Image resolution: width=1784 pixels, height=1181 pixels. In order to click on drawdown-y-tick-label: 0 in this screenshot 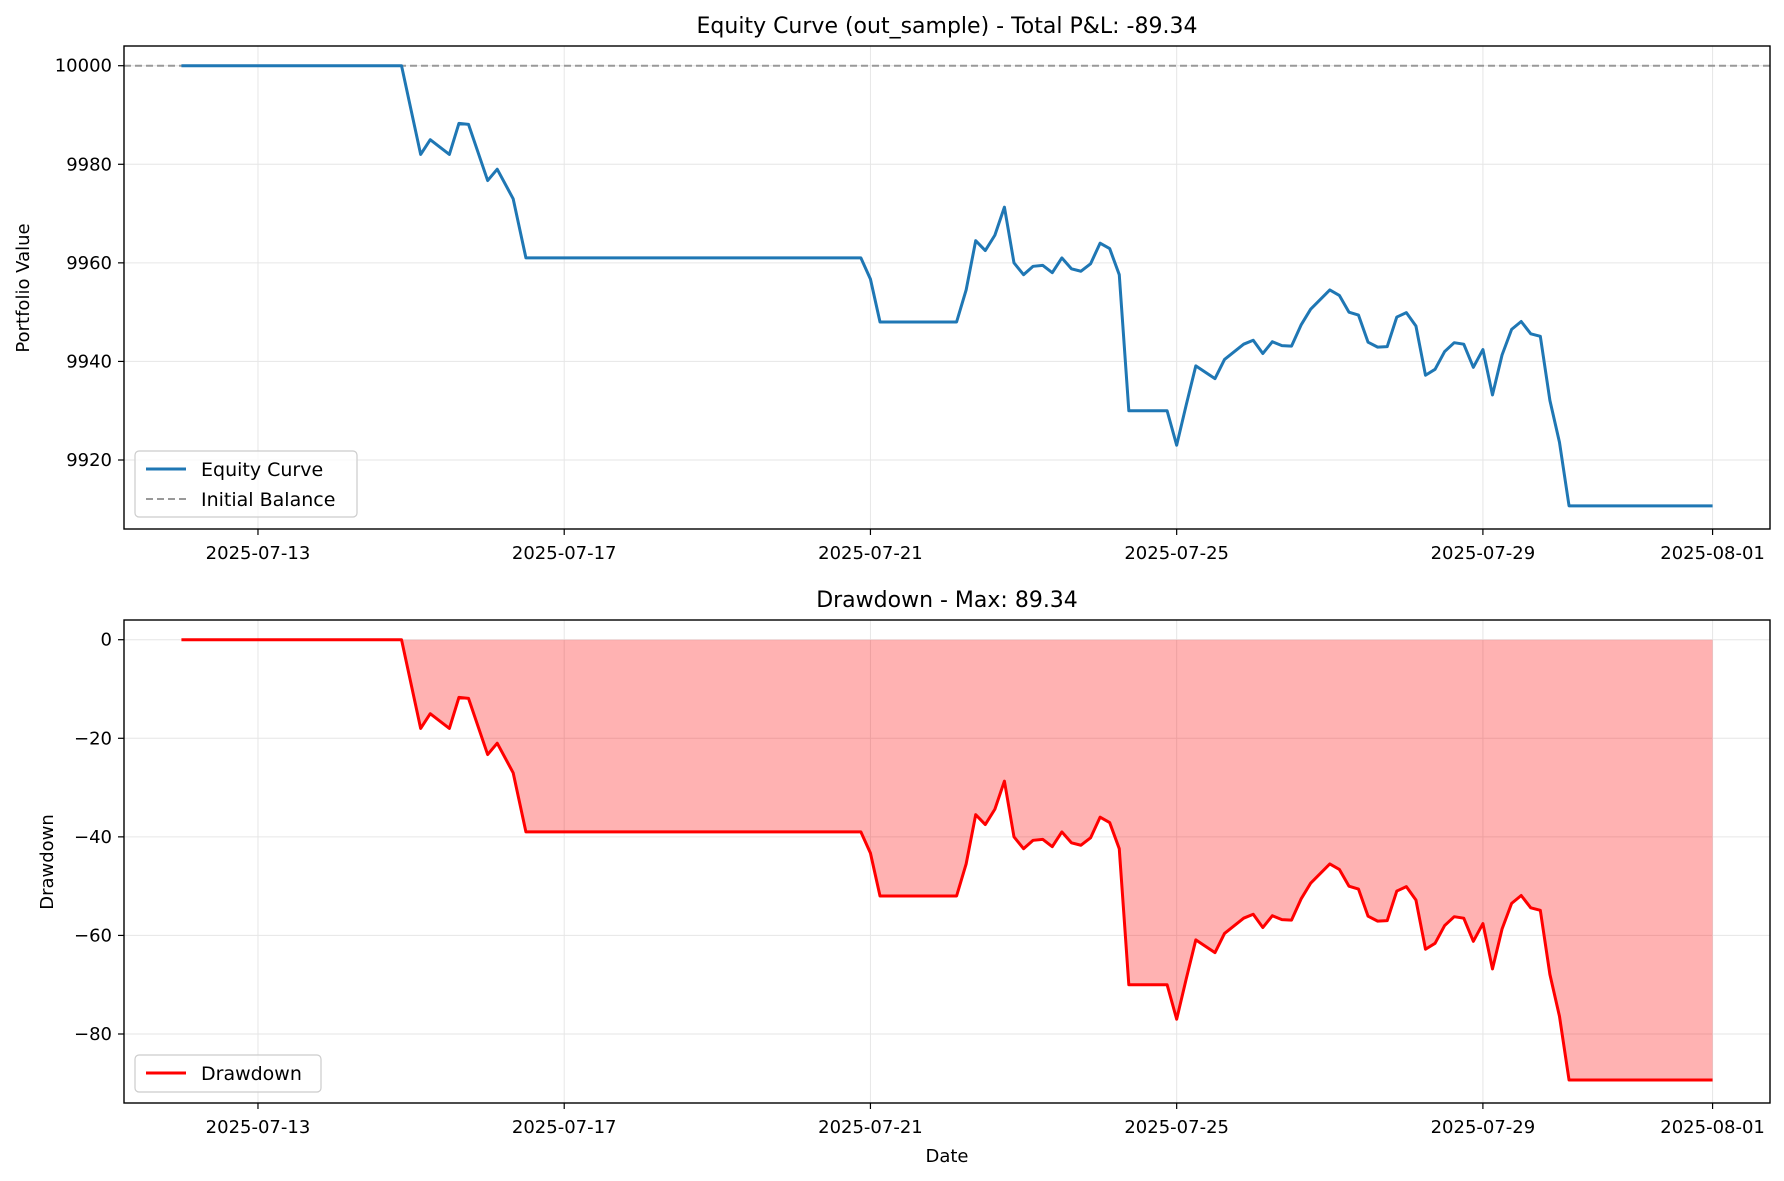, I will do `click(106, 640)`.